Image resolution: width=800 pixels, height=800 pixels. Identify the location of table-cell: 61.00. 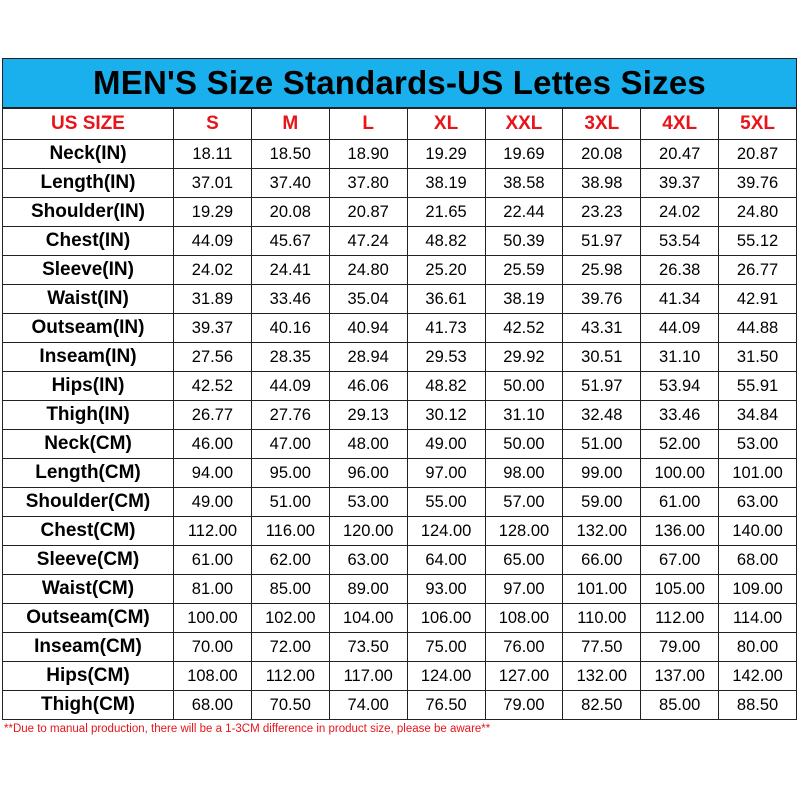
(212, 560).